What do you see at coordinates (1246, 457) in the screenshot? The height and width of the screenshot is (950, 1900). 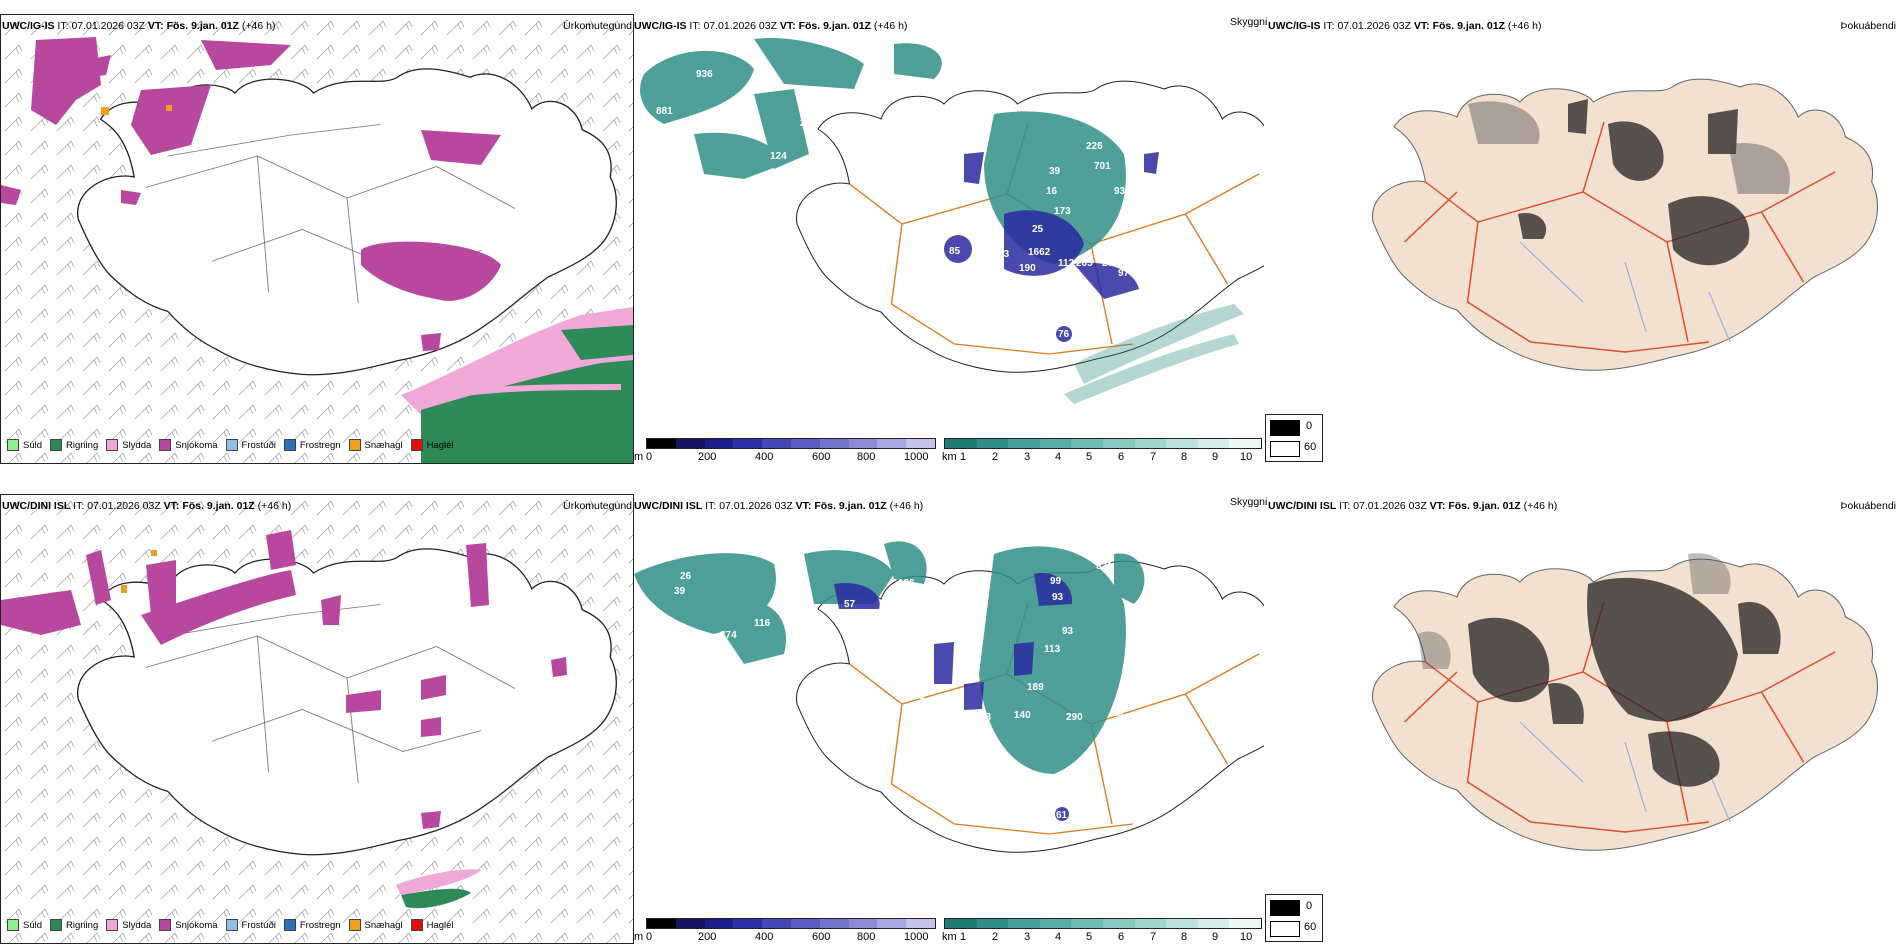 I see `visibility-tick: 10` at bounding box center [1246, 457].